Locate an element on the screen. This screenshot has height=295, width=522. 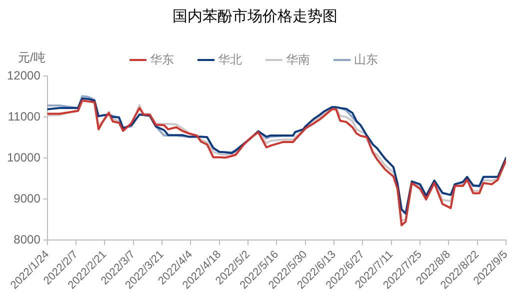
y-axis-title: 元/吨 is located at coordinates (32, 57).